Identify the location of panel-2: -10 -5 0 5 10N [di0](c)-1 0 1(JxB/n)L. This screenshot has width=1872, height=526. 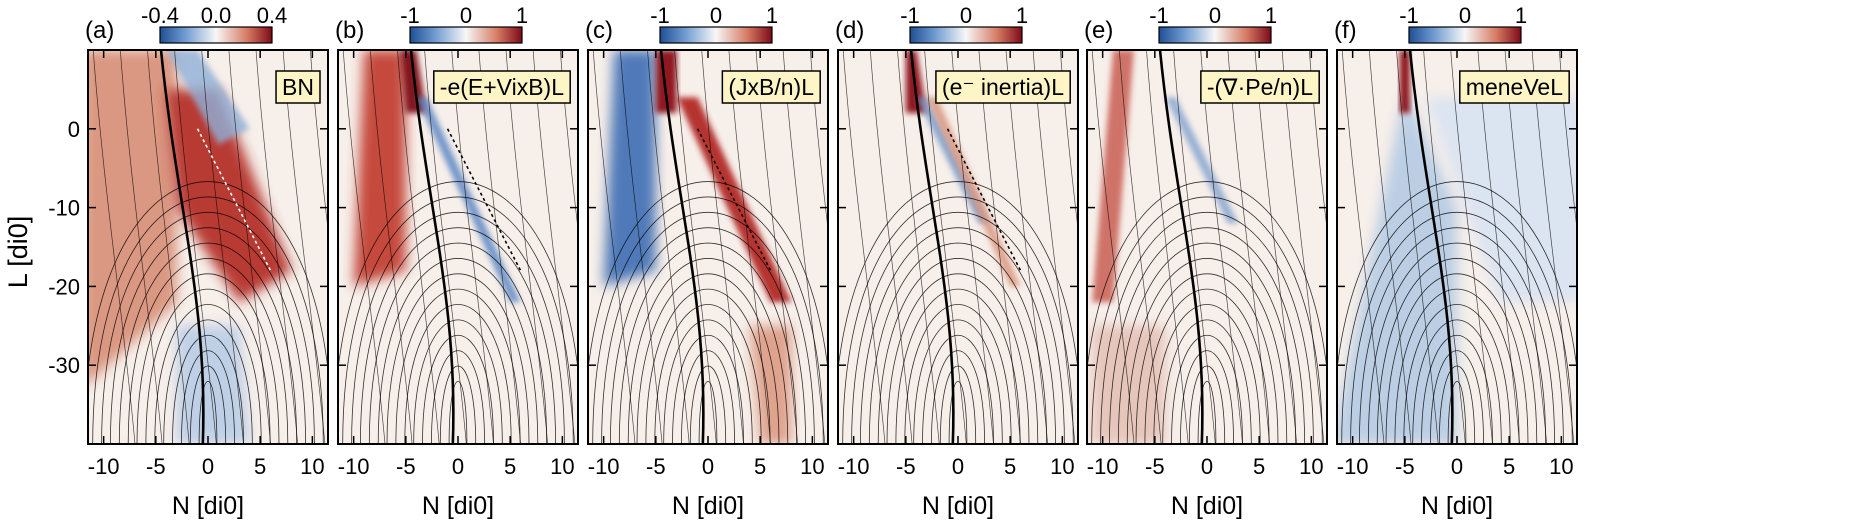
(707, 261).